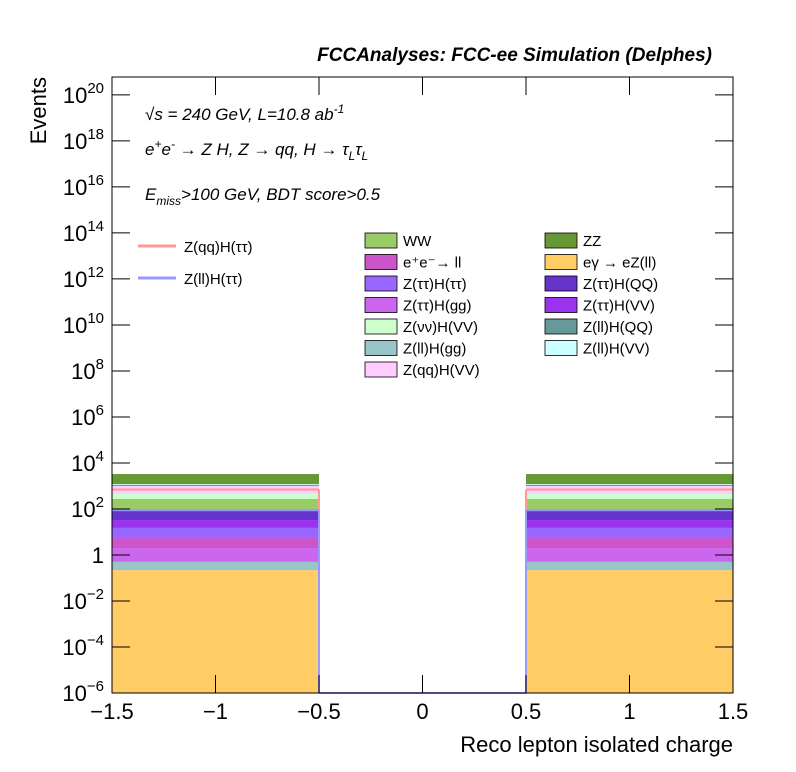 The image size is (796, 772). Describe the element at coordinates (215, 711) in the screenshot. I see `x-tick-label: −1` at that location.